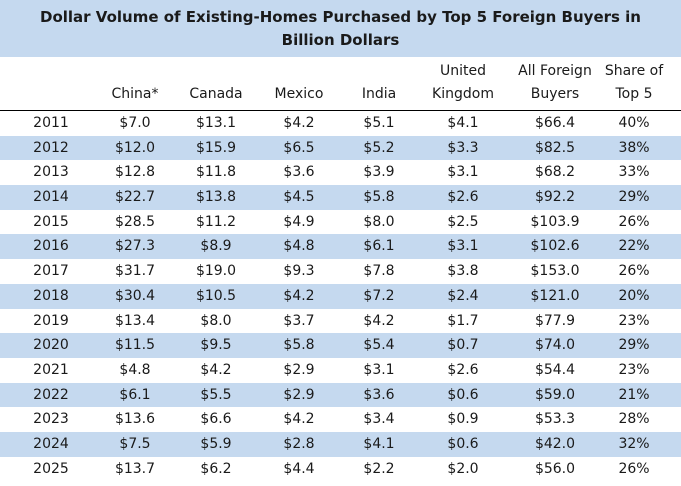  Describe the element at coordinates (379, 271) in the screenshot. I see `table-cell: $7.8` at that location.